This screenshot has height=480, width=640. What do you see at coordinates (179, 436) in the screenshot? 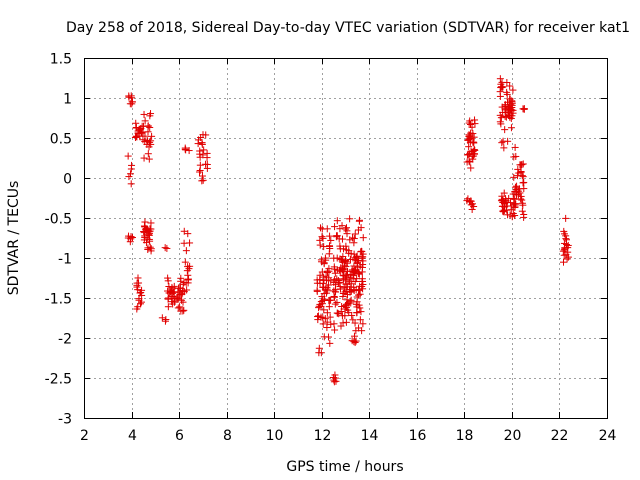
I see `x-tick-label: 6` at bounding box center [179, 436].